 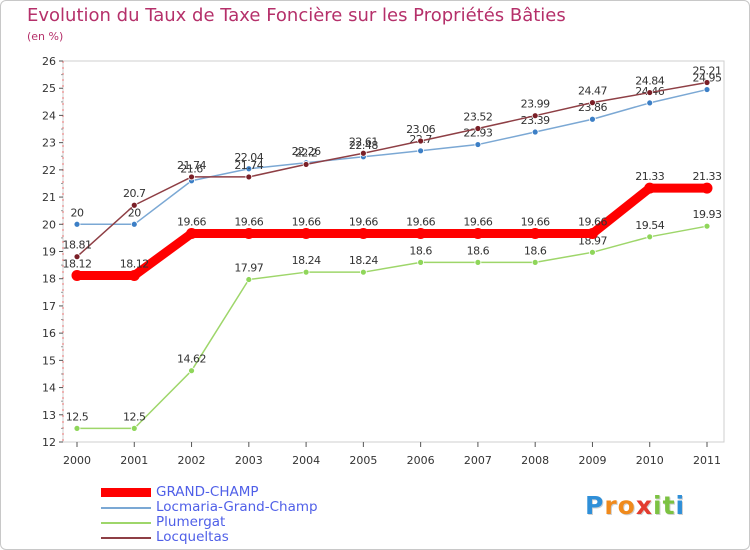 I want to click on y-tick-label: 19, so click(x=49, y=252).